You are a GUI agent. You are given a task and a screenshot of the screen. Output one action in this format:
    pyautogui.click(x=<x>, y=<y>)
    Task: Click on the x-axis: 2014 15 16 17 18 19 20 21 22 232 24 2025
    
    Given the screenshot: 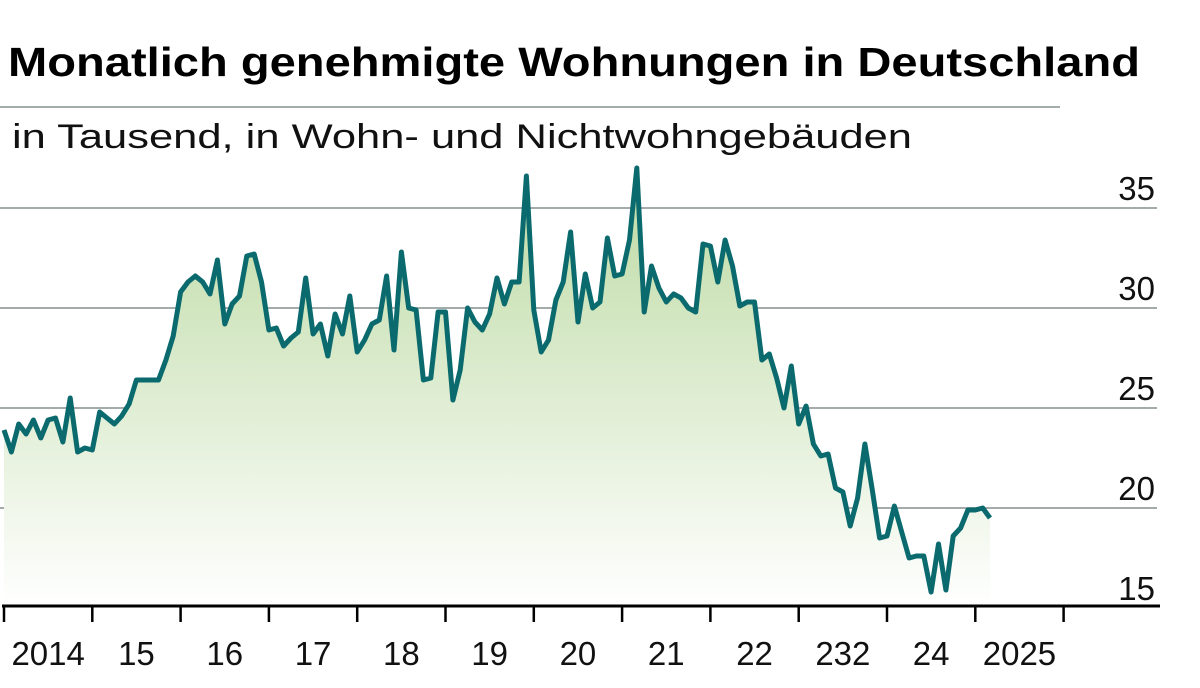 What is the action you would take?
    pyautogui.click(x=581, y=638)
    